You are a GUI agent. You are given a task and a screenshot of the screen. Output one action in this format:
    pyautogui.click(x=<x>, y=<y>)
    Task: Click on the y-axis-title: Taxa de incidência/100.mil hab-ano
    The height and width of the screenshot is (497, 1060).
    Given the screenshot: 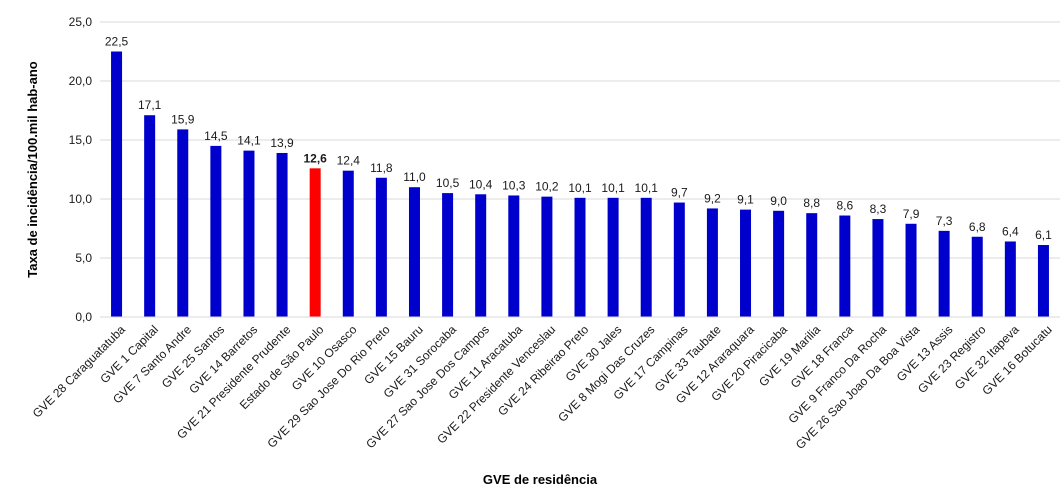 What is the action you would take?
    pyautogui.click(x=32, y=169)
    